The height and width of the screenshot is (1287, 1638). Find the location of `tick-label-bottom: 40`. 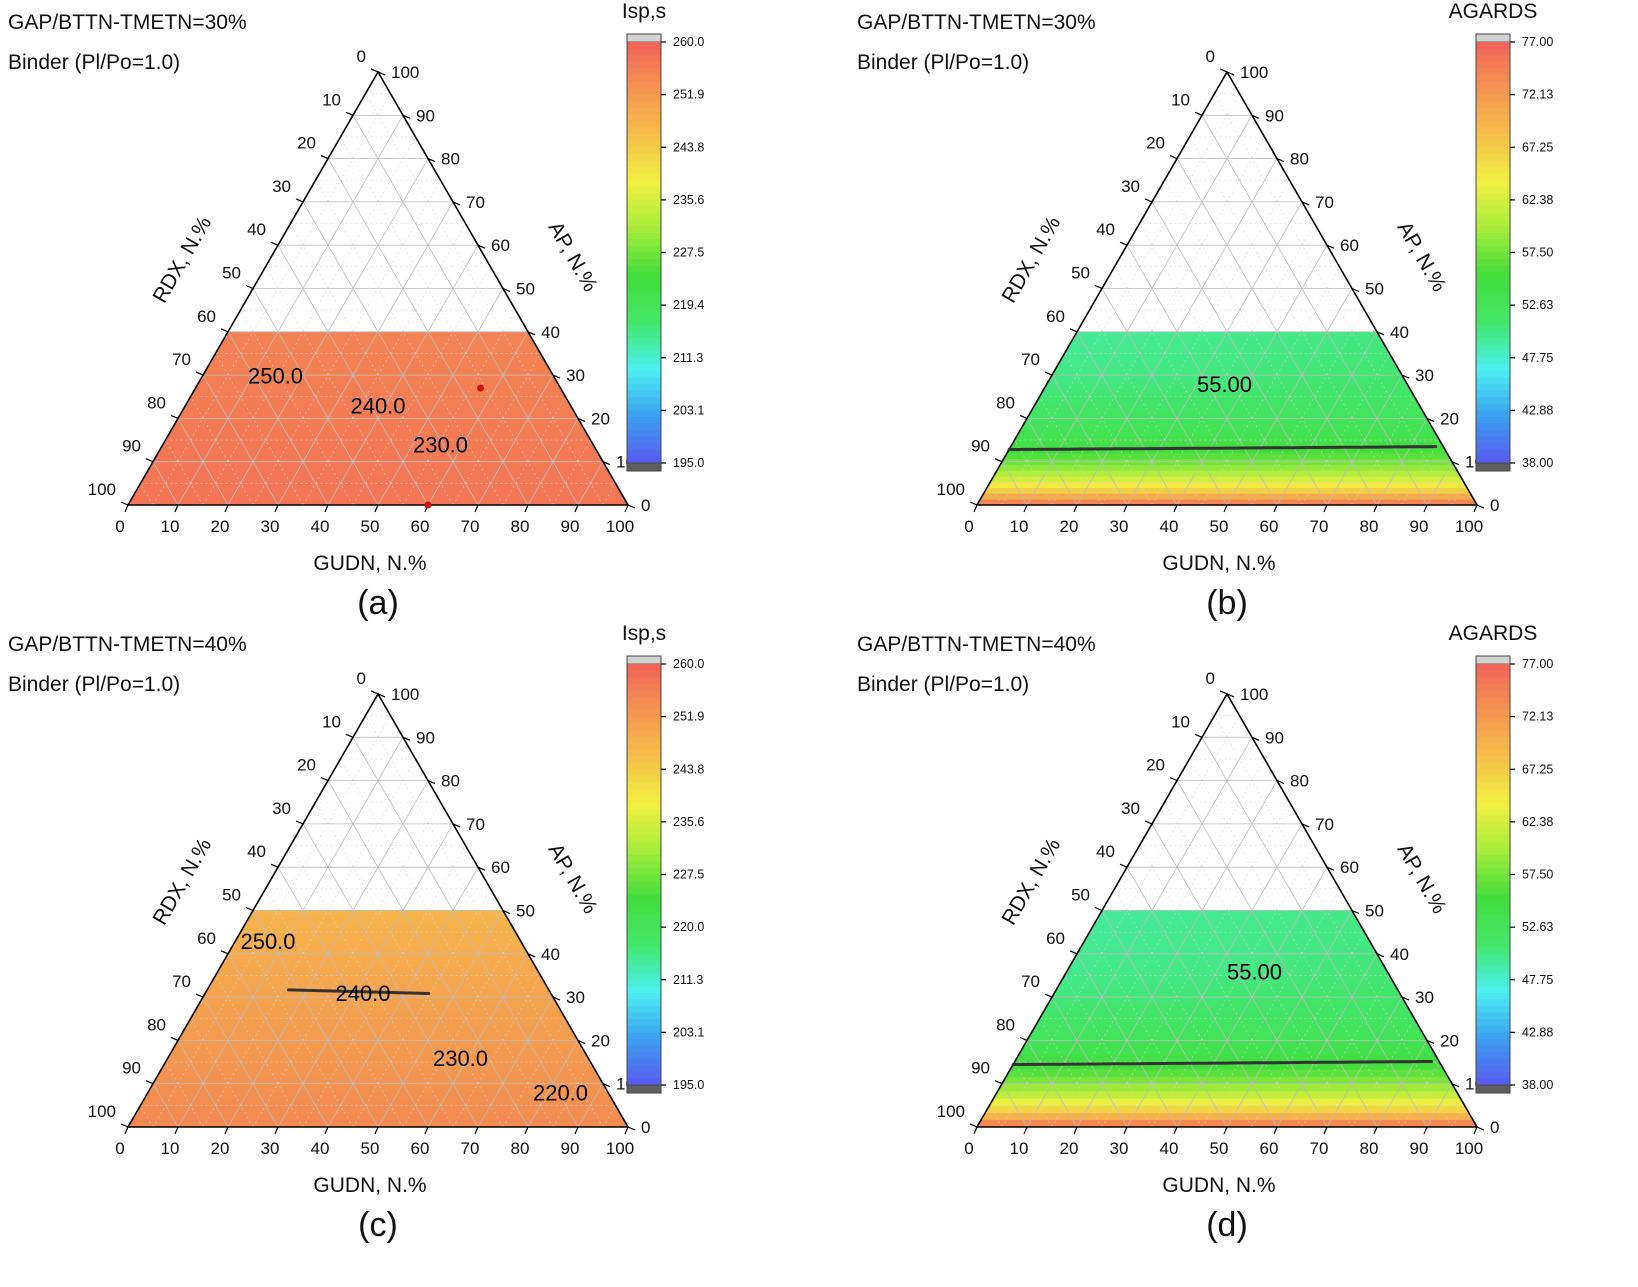

tick-label-bottom: 40 is located at coordinates (320, 1148).